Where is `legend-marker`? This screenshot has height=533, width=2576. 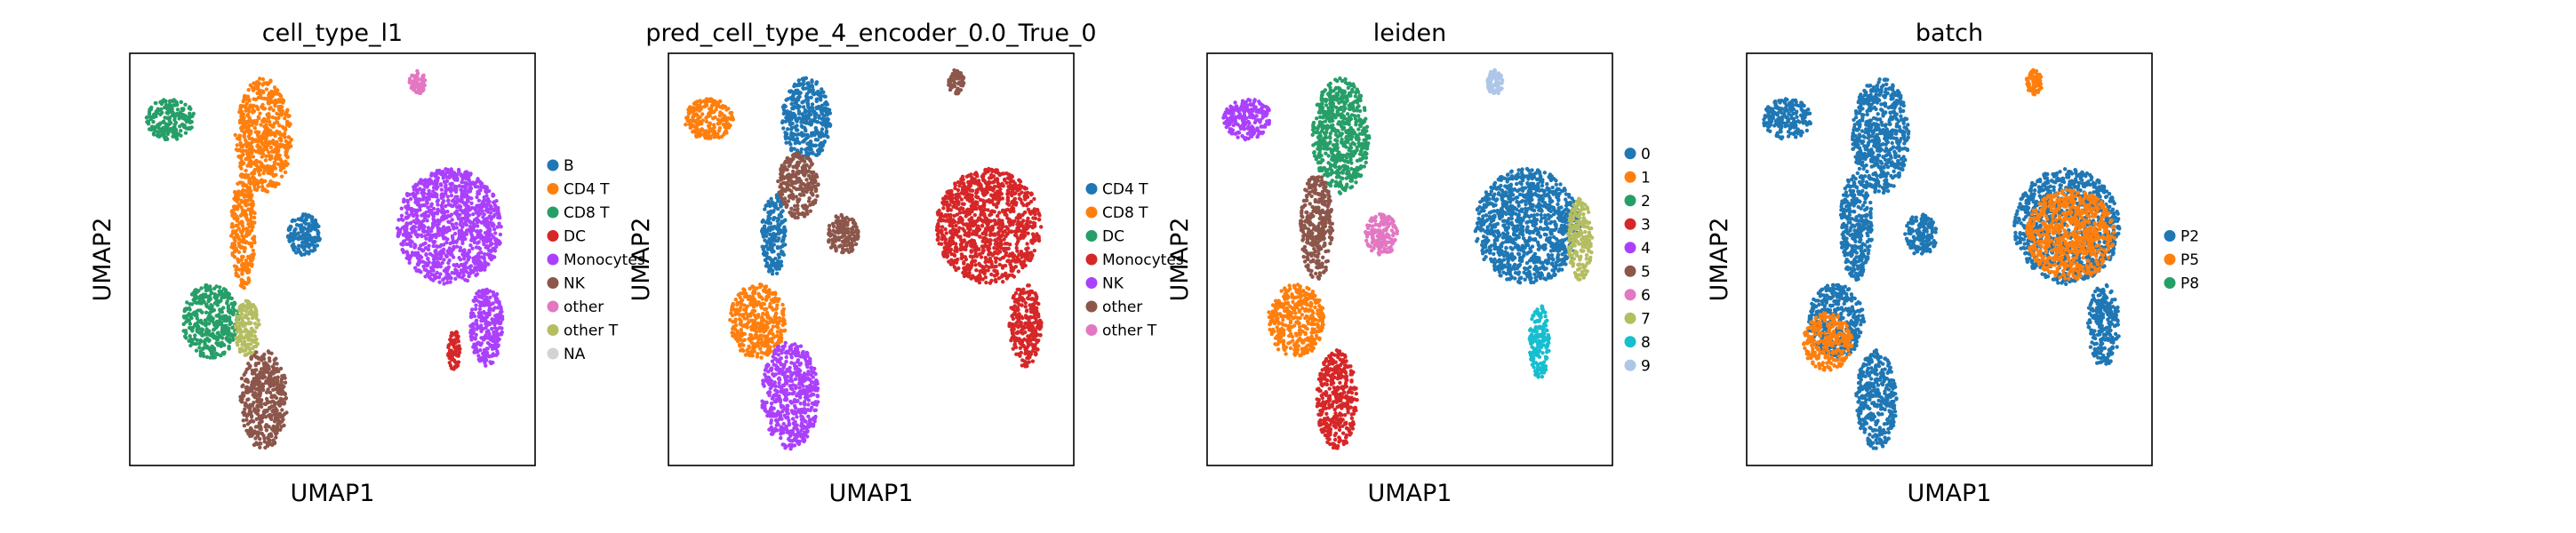 legend-marker is located at coordinates (553, 165).